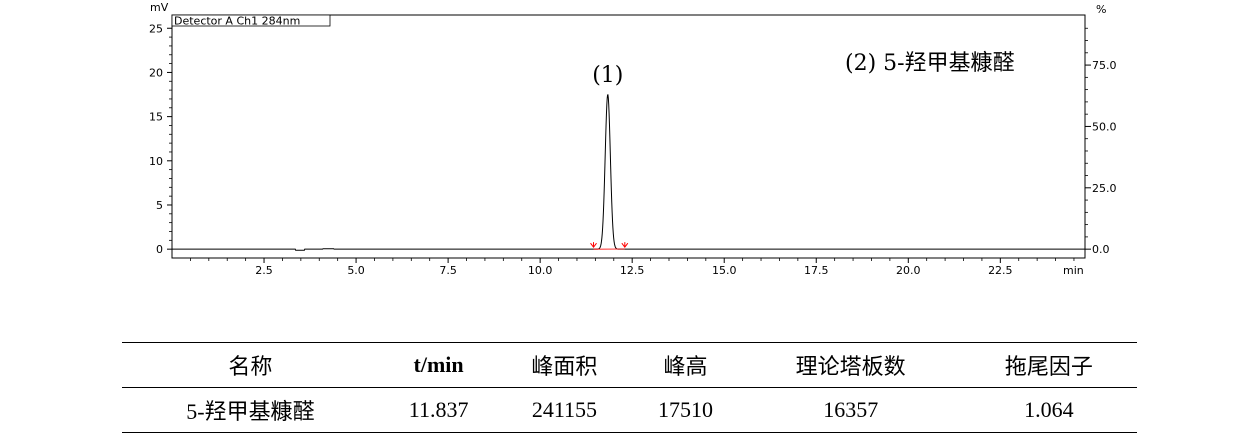  I want to click on y-right-tick-label: 75.0, so click(1104, 65).